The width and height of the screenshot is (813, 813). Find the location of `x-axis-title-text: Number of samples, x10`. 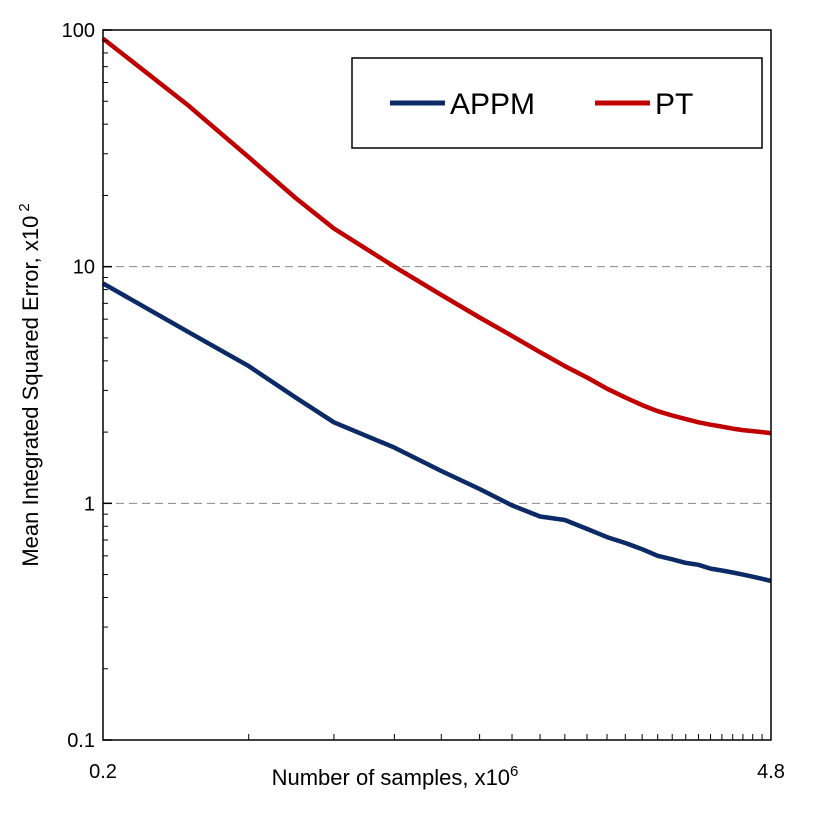

x-axis-title-text: Number of samples, x10 is located at coordinates (391, 777).